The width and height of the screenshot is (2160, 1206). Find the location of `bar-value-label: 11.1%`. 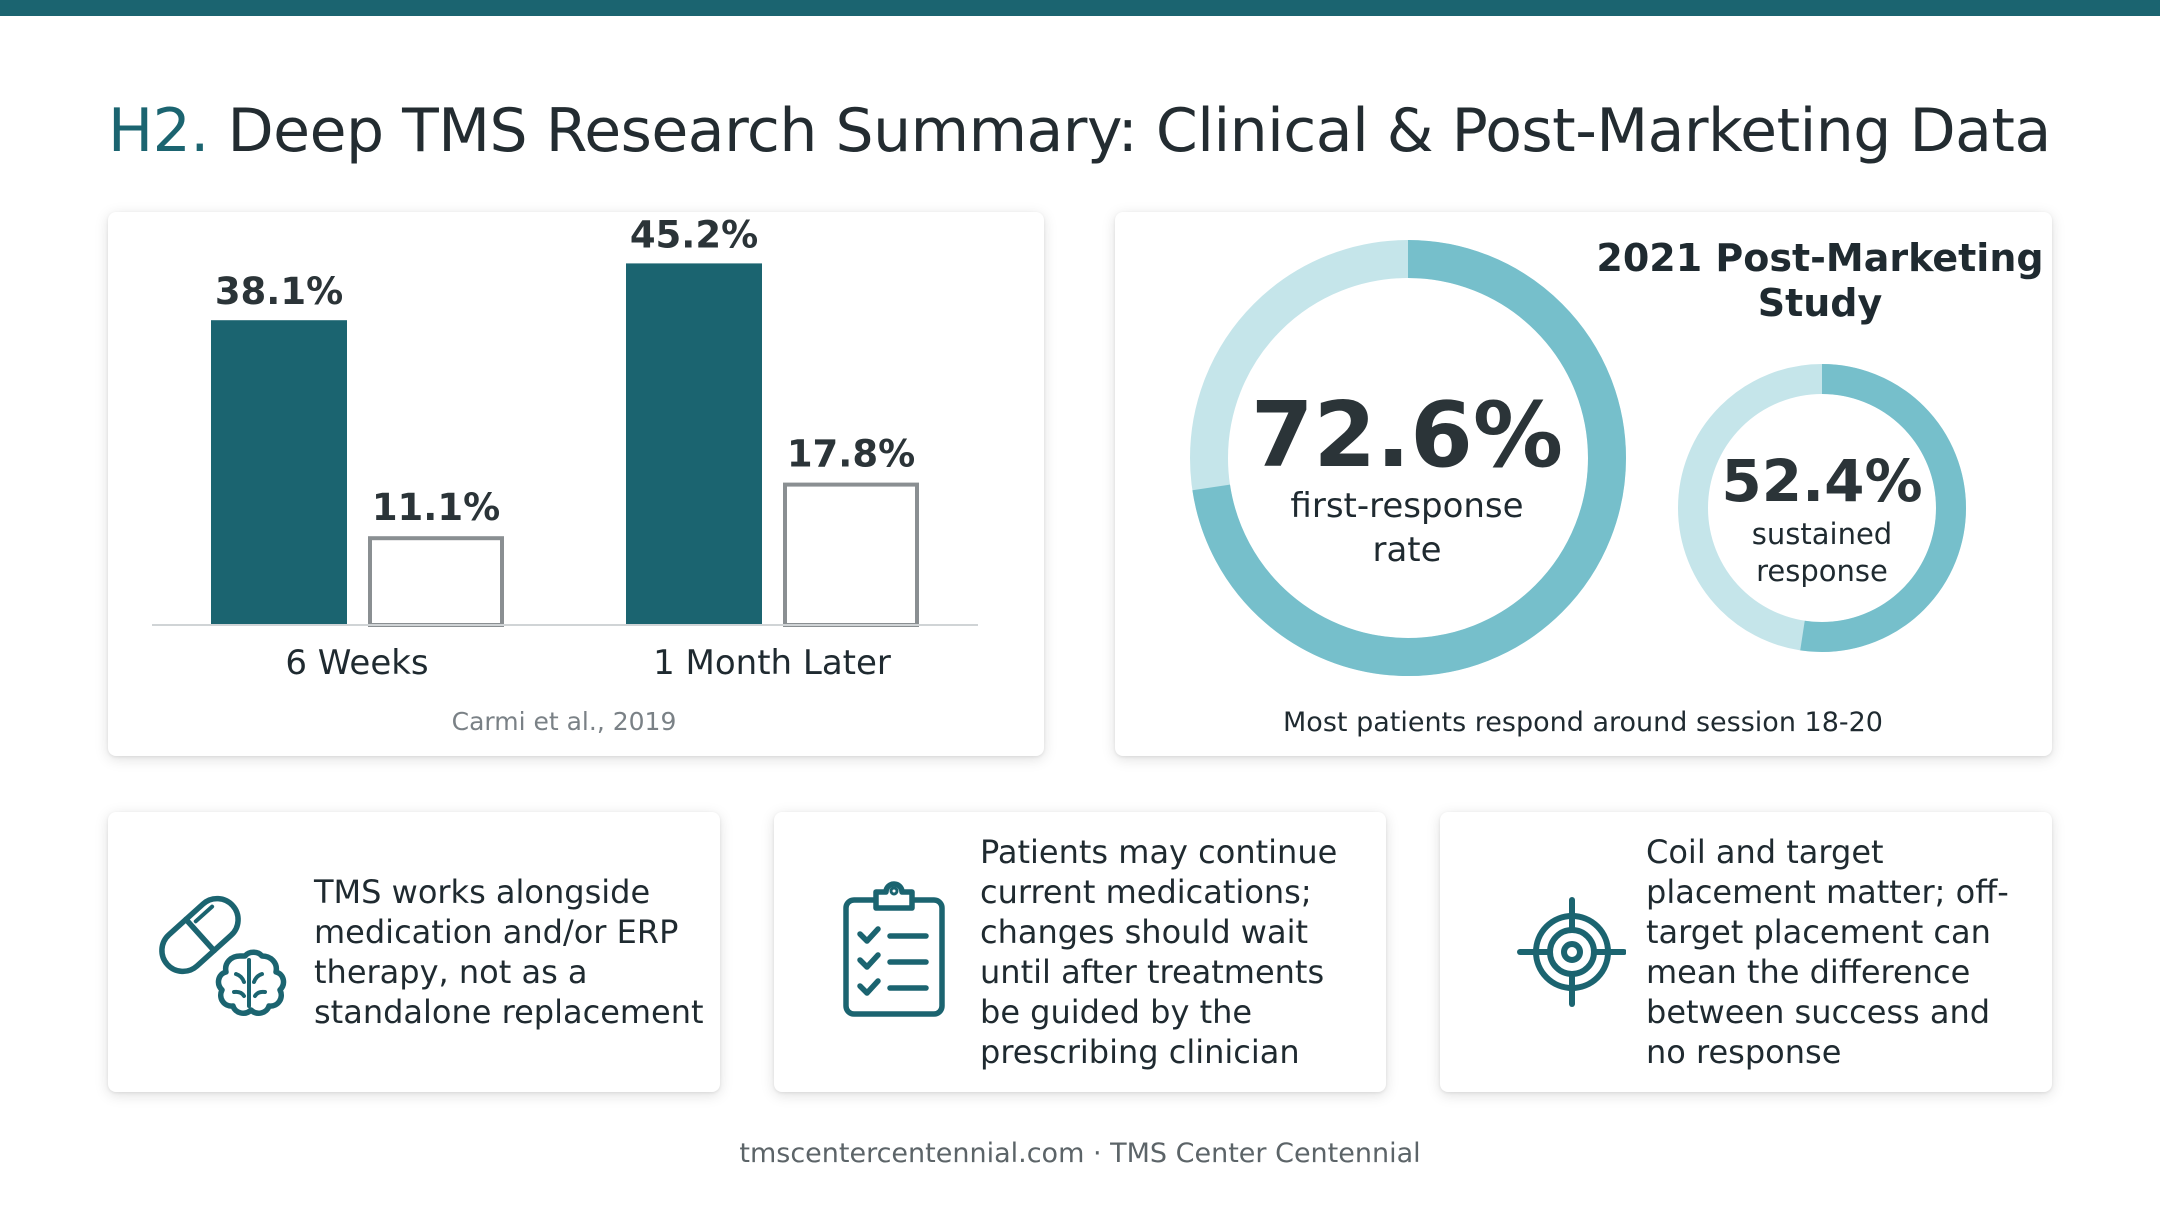

bar-value-label: 11.1% is located at coordinates (436, 507).